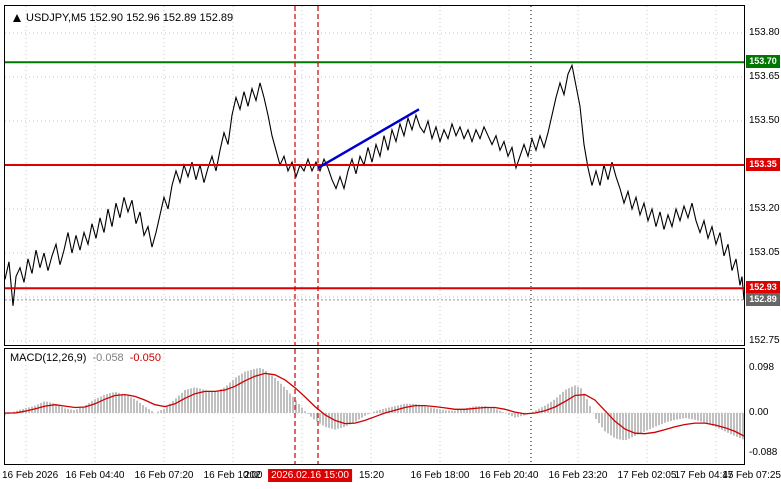  Describe the element at coordinates (233, 475) in the screenshot. I see `time-axis-label: 16 Feb 10:00` at that location.